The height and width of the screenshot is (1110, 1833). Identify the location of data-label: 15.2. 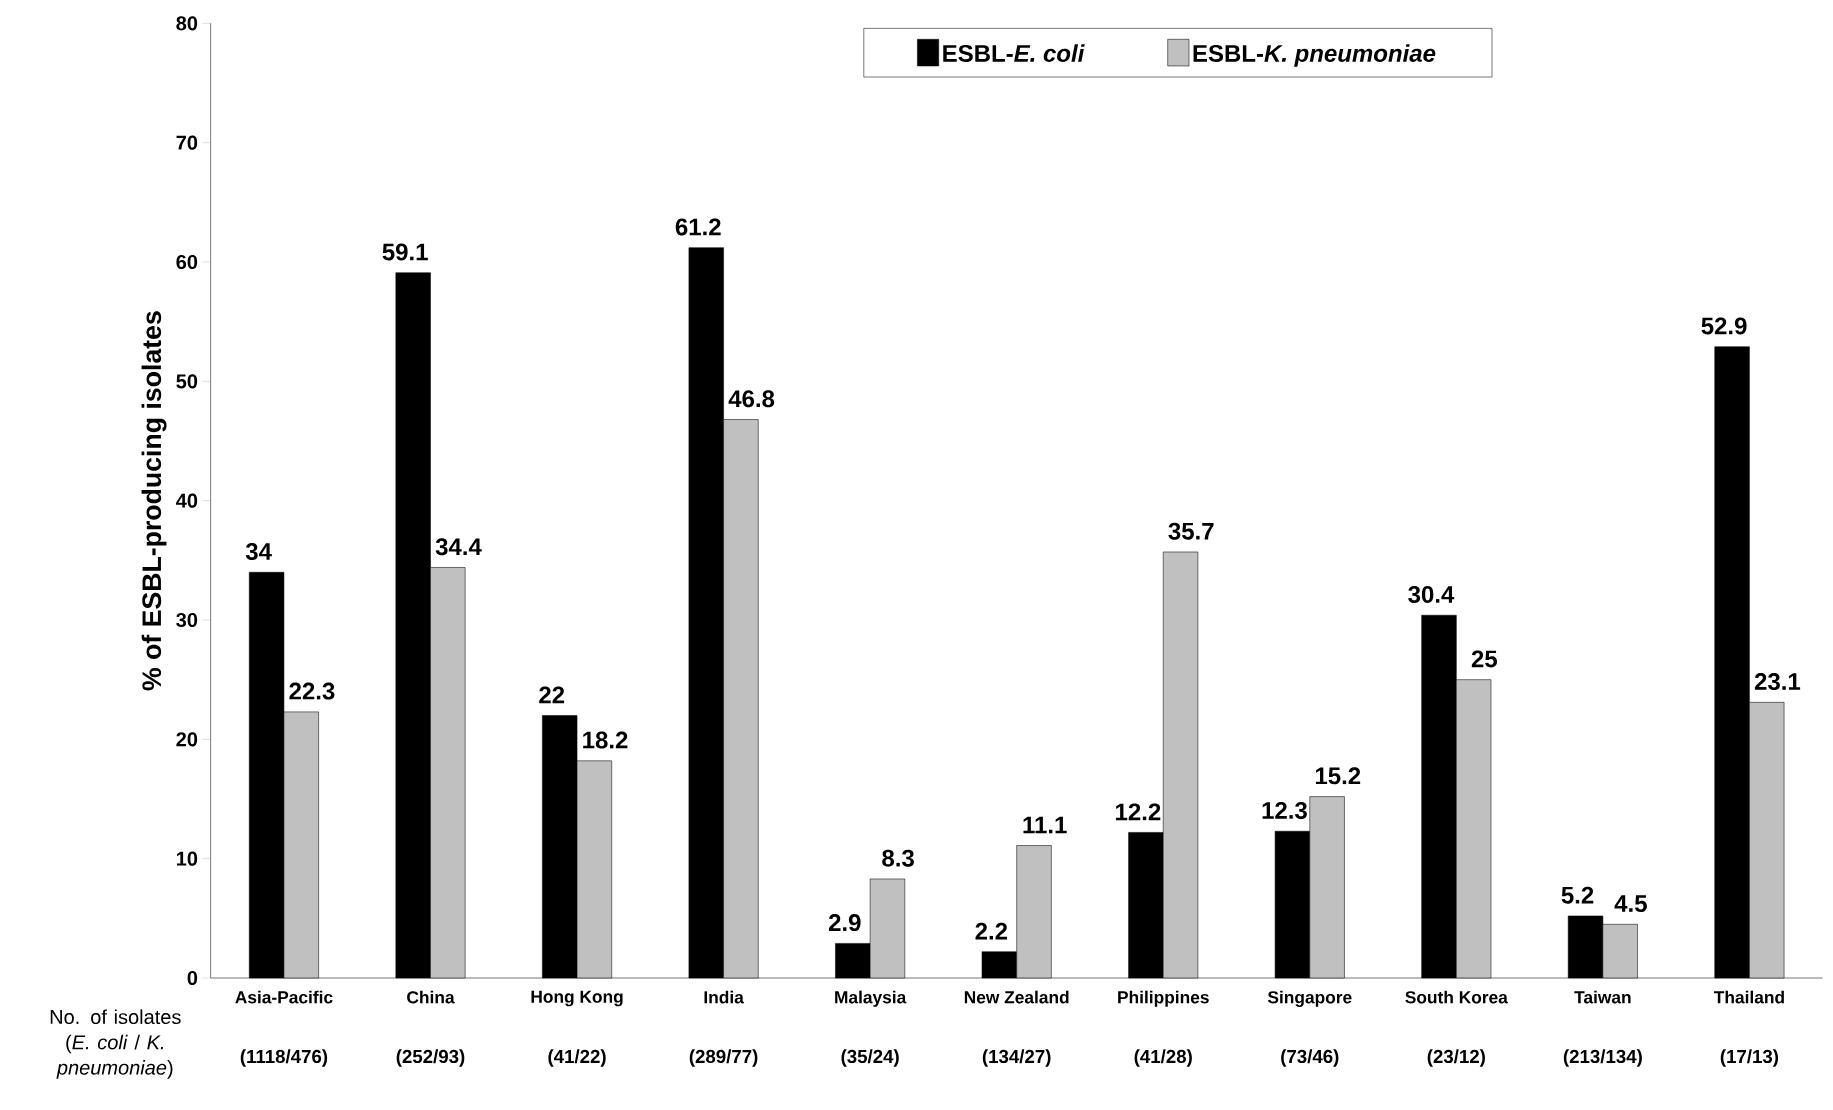
(1338, 776).